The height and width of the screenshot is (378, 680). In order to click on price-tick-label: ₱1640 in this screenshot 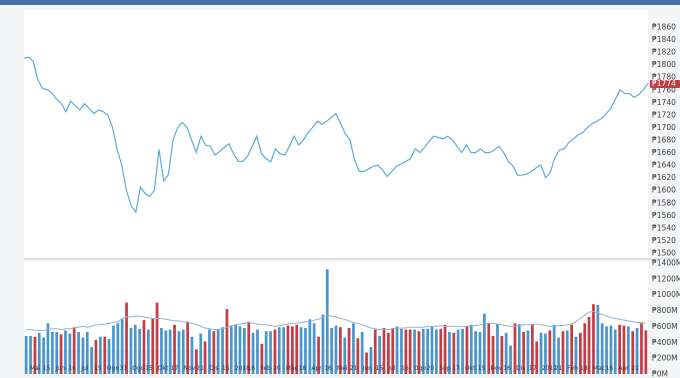, I will do `click(664, 165)`.